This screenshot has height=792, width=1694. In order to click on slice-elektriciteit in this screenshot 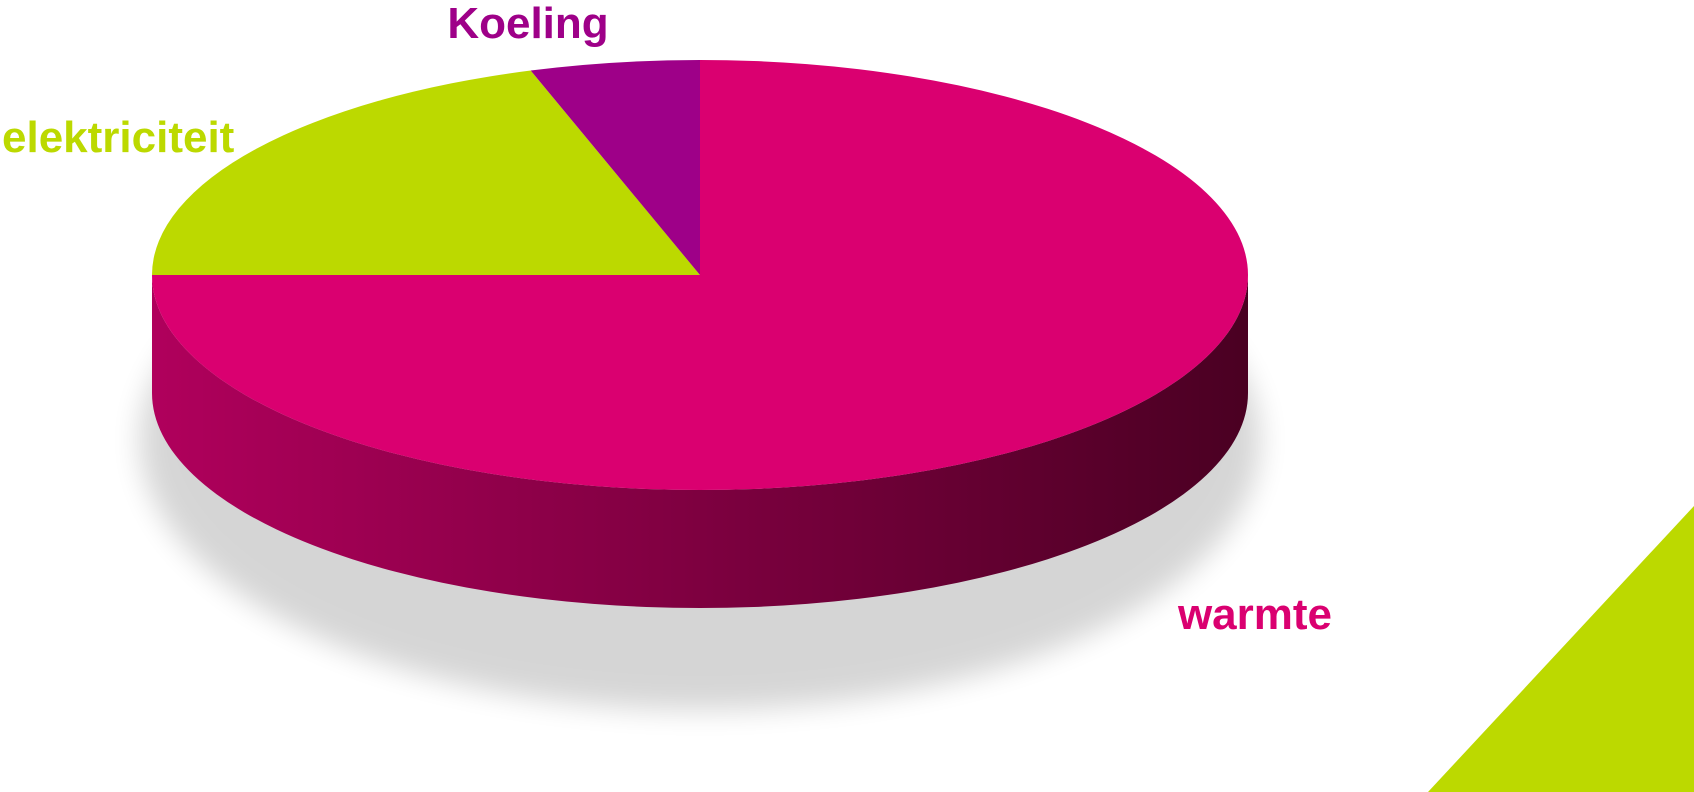, I will do `click(426, 173)`.